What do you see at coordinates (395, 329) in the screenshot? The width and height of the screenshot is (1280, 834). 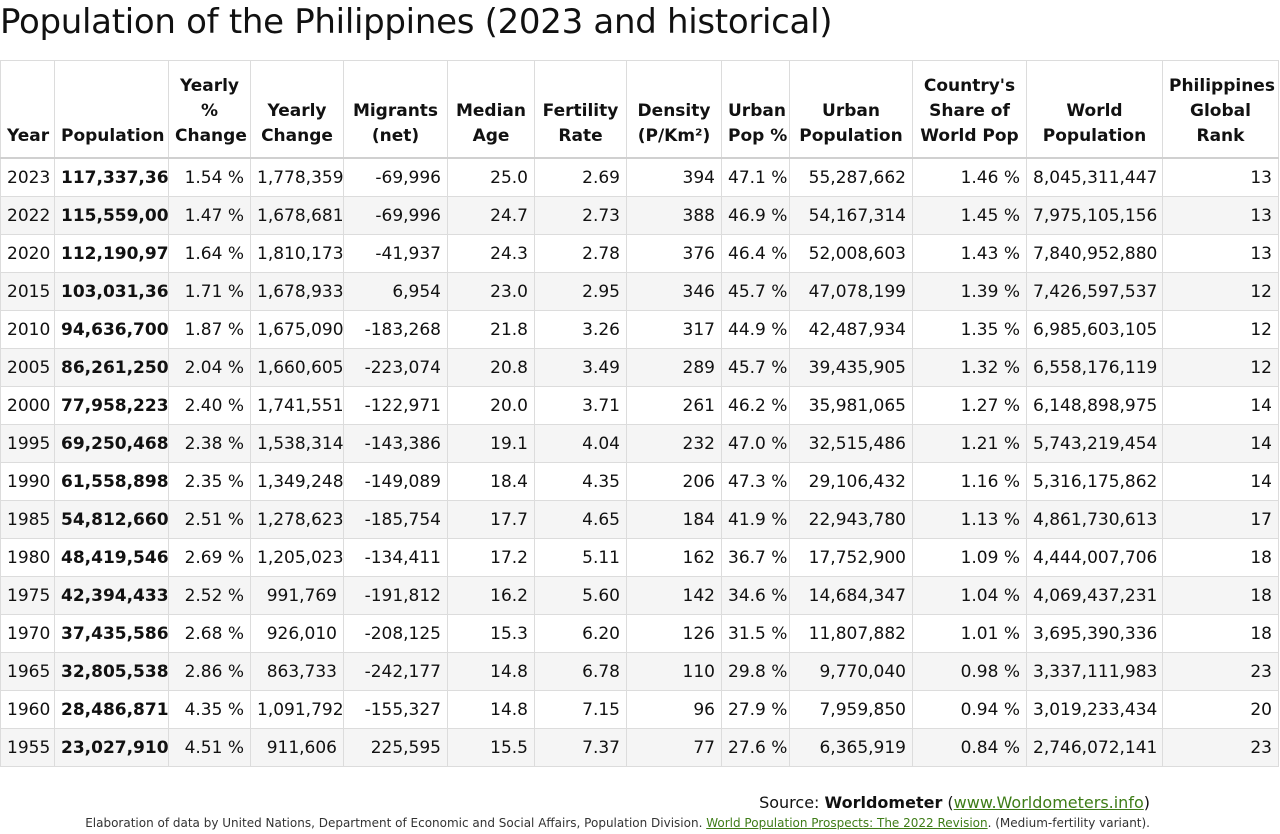 I see `cell-migrants: -183,268` at bounding box center [395, 329].